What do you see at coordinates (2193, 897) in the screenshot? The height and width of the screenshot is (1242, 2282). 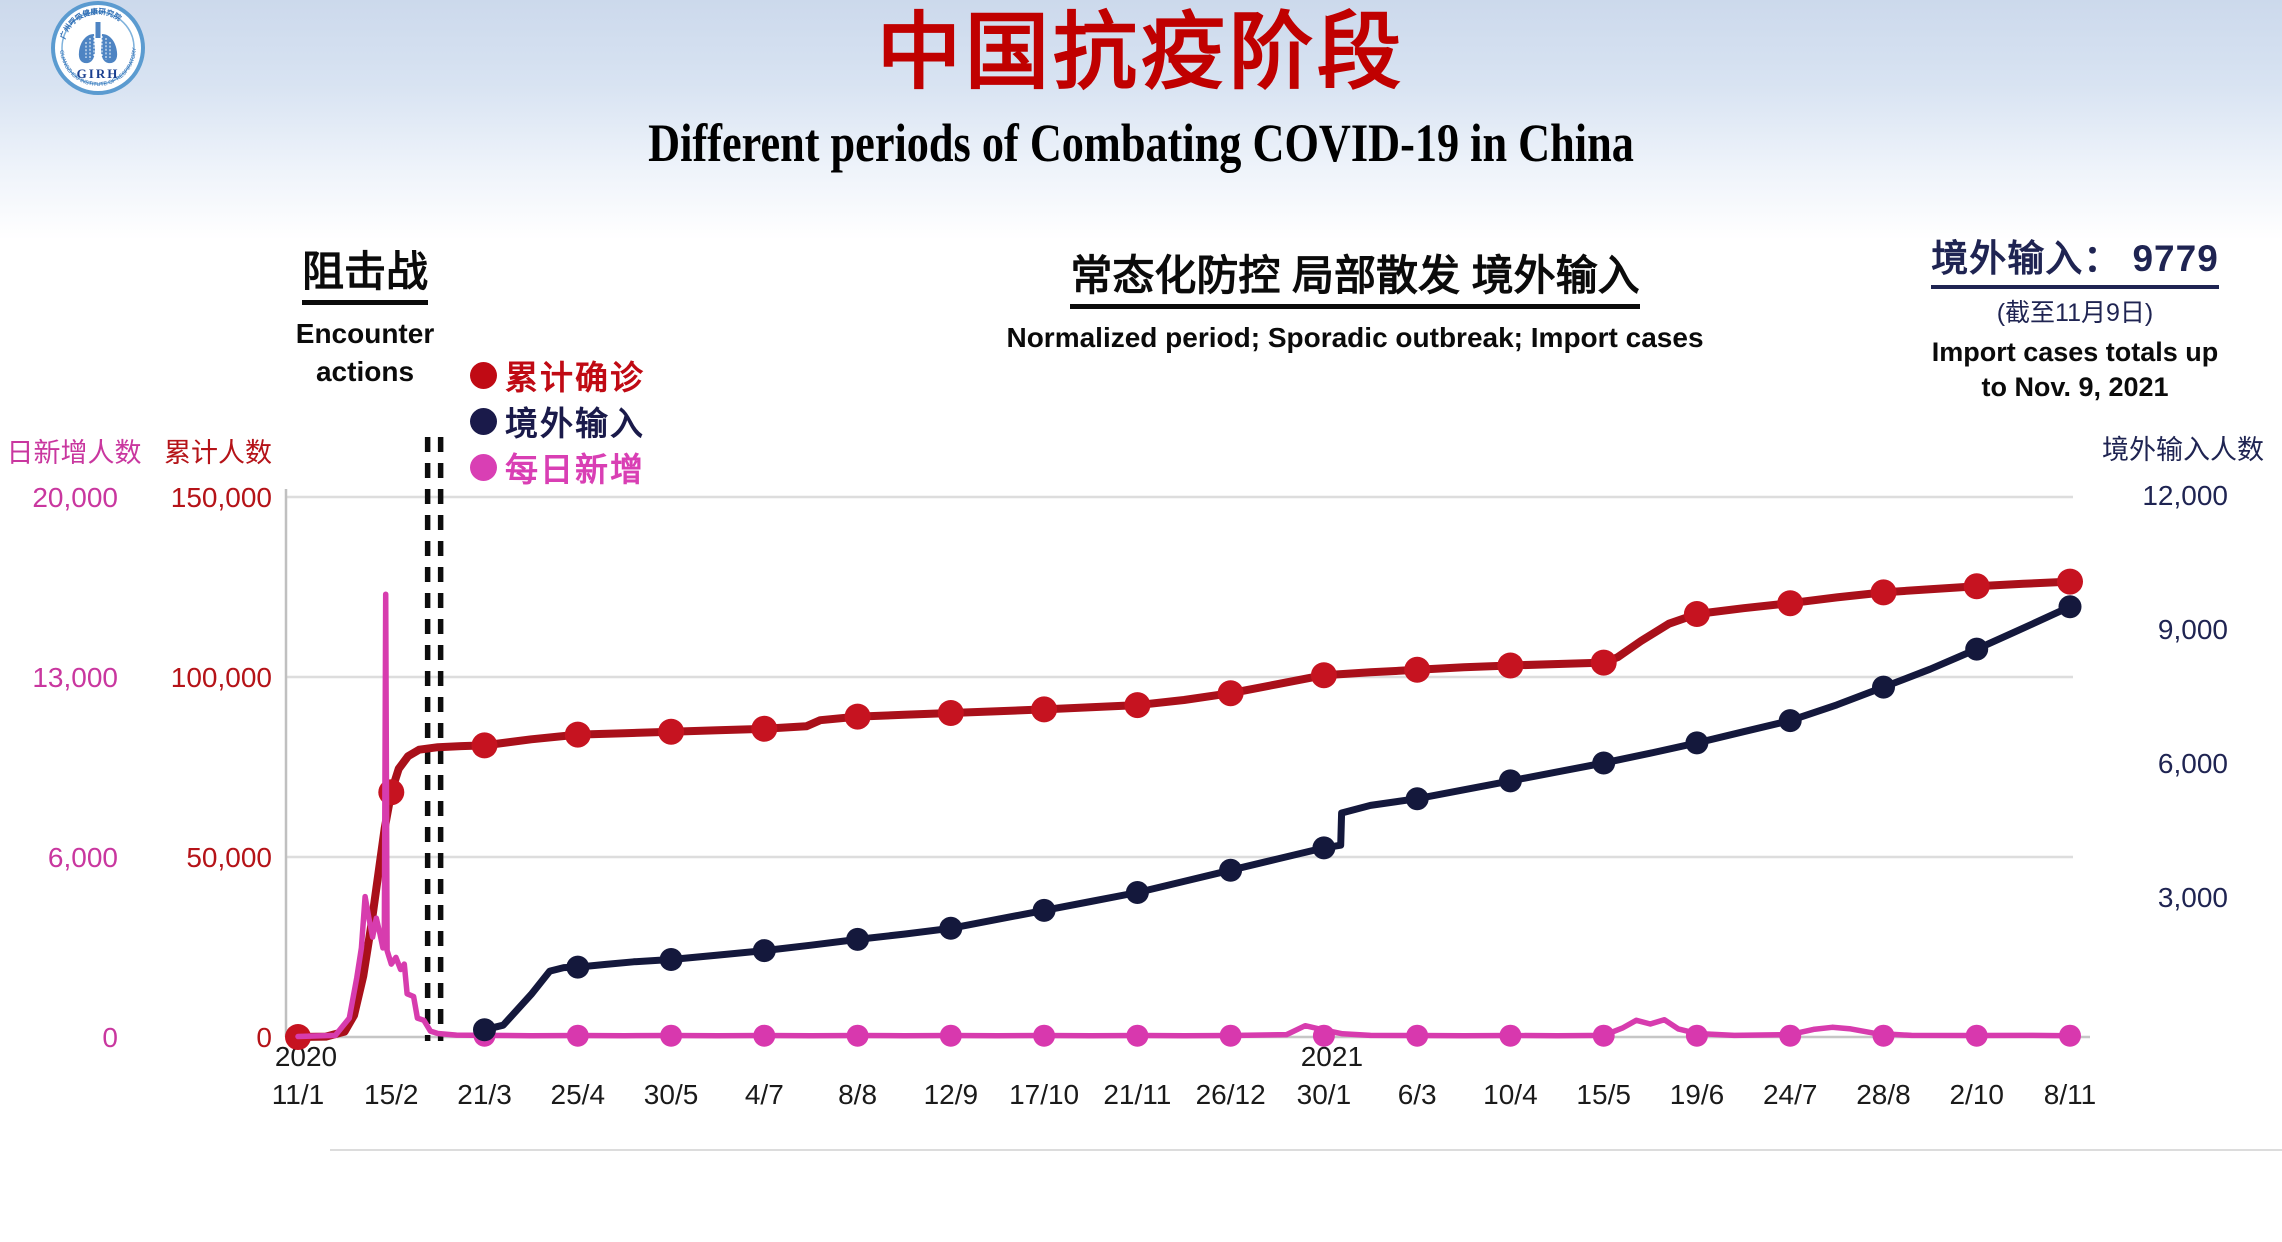 I see `imported-axis-tick-label: 3,000` at bounding box center [2193, 897].